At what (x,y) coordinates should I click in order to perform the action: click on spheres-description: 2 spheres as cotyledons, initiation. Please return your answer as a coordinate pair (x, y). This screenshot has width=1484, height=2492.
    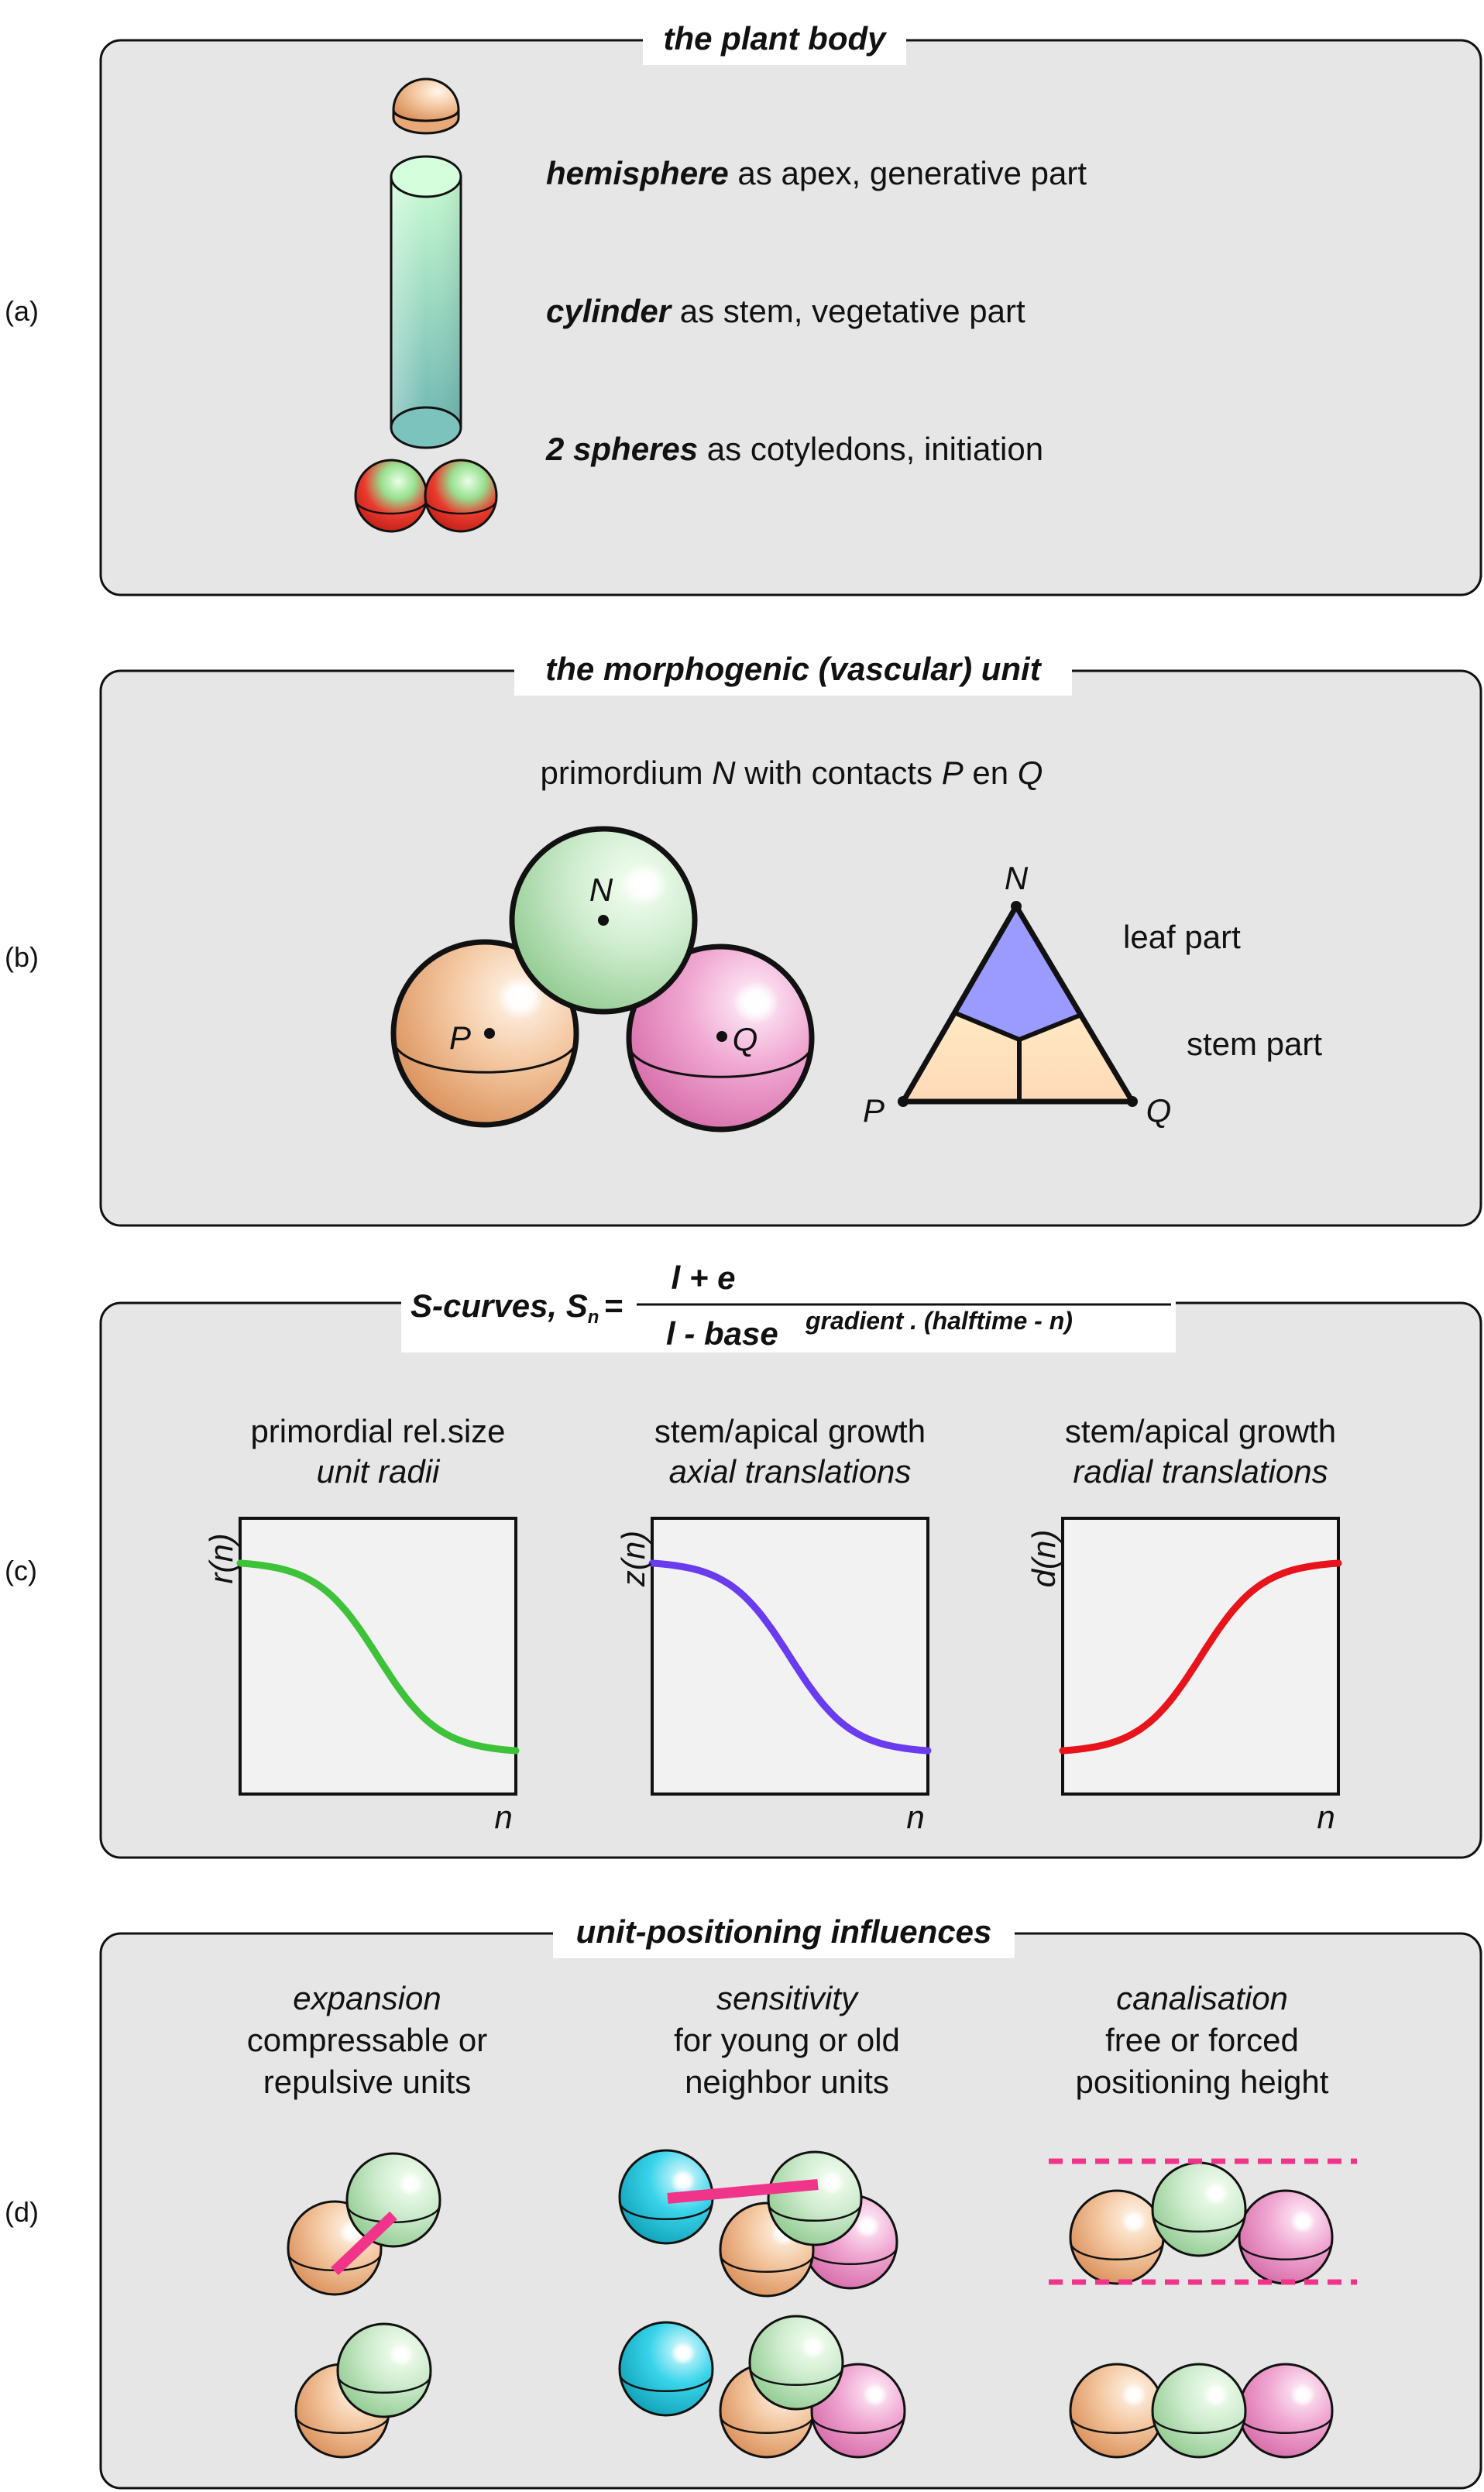
    Looking at the image, I should click on (794, 449).